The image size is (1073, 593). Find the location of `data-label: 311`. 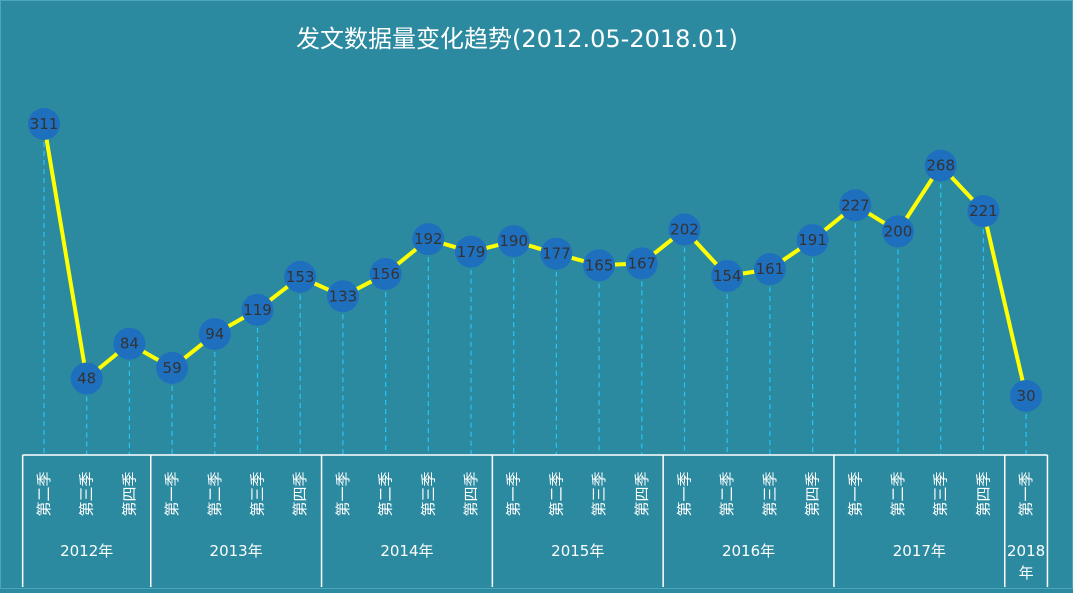

data-label: 311 is located at coordinates (44, 124).